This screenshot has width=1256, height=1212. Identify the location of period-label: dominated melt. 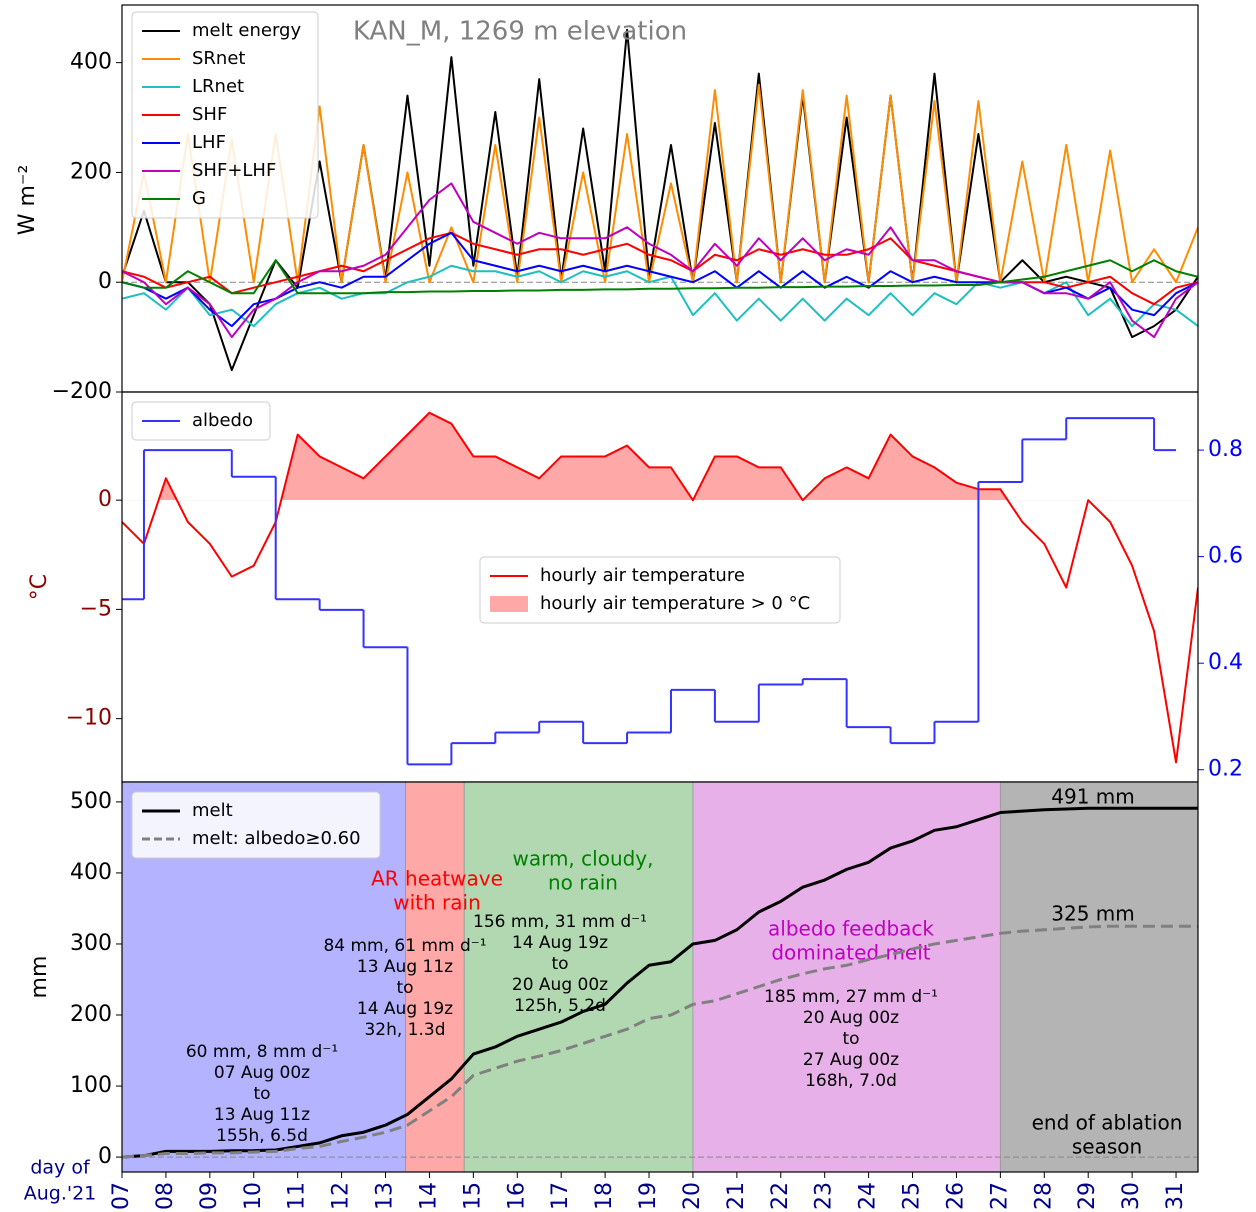
(850, 953).